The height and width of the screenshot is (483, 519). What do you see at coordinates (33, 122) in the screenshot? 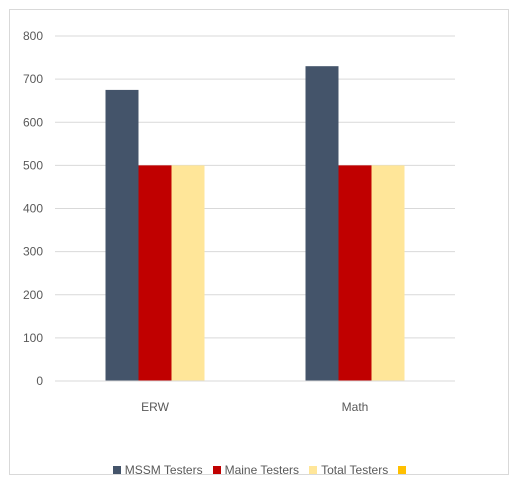
I see `y-tick-label: 600` at bounding box center [33, 122].